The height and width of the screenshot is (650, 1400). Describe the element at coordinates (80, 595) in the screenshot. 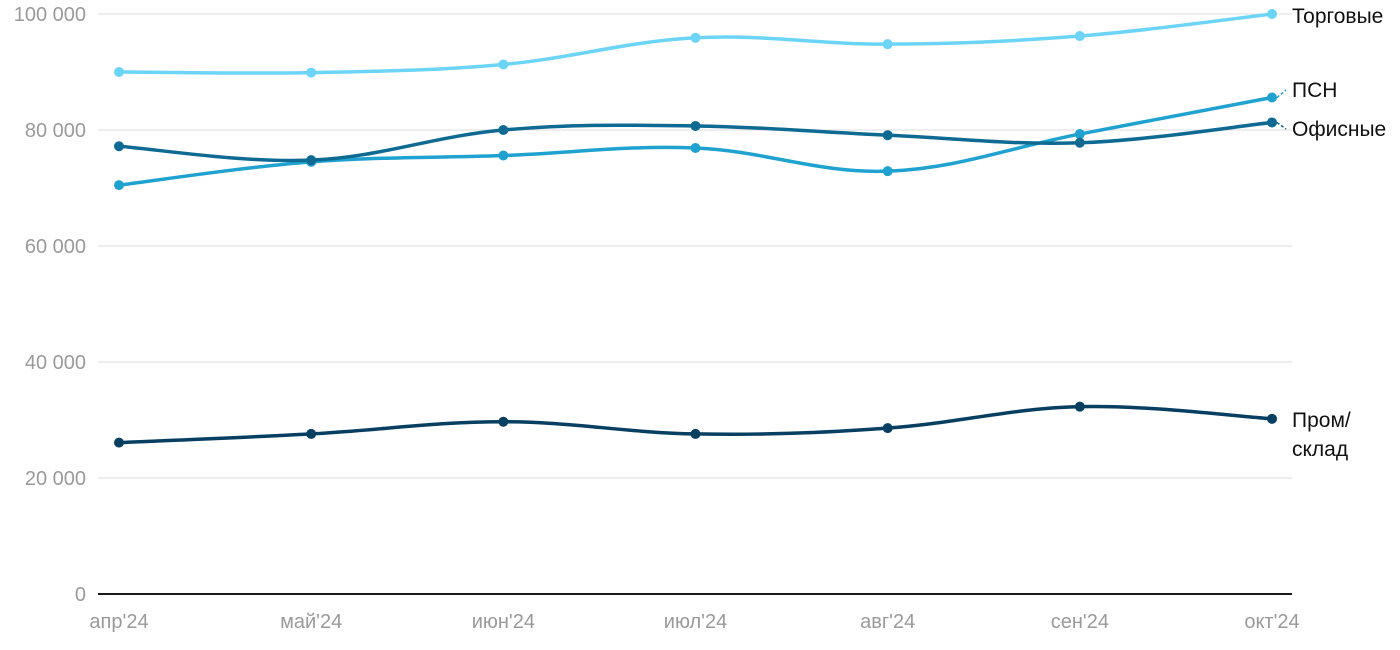

I see `y-tick-label: 0` at that location.